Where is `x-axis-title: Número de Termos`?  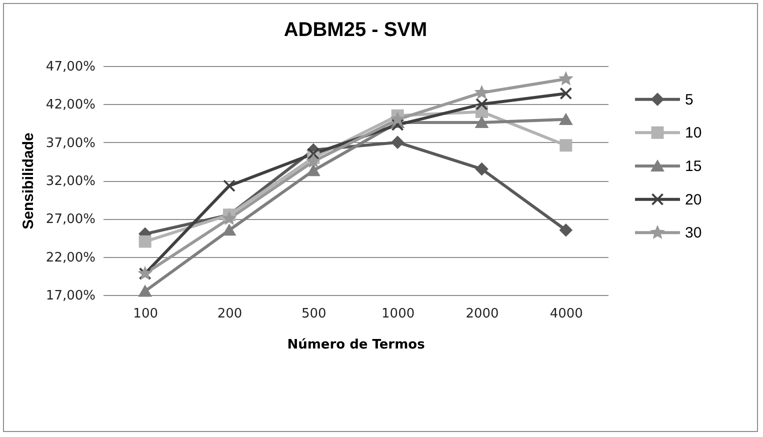 x-axis-title: Número de Termos is located at coordinates (356, 345).